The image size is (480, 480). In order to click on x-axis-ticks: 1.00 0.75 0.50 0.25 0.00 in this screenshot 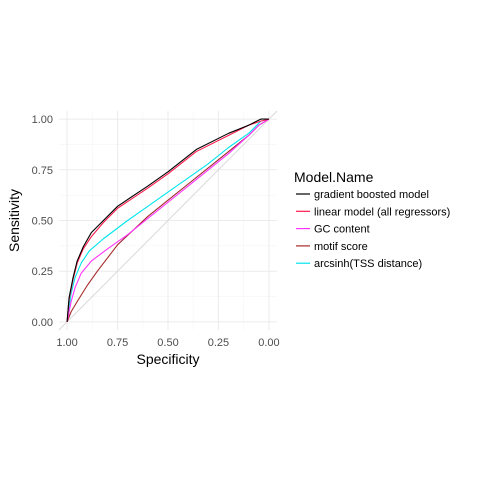, I will do `click(167, 343)`.